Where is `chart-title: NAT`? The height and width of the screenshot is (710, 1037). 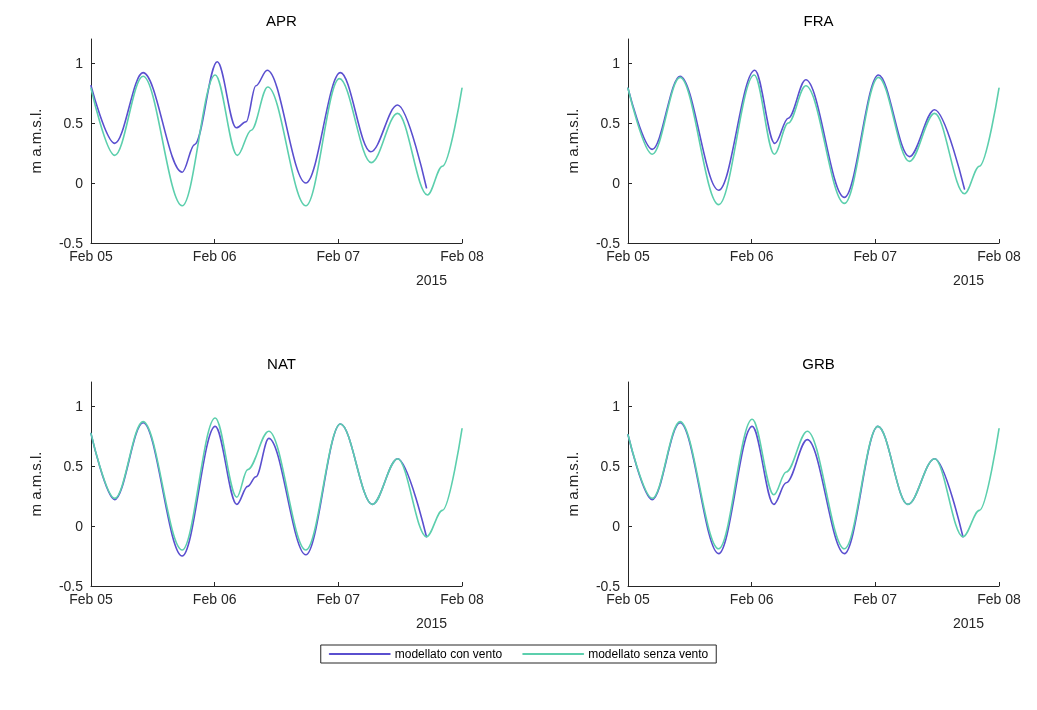
chart-title: NAT is located at coordinates (281, 363).